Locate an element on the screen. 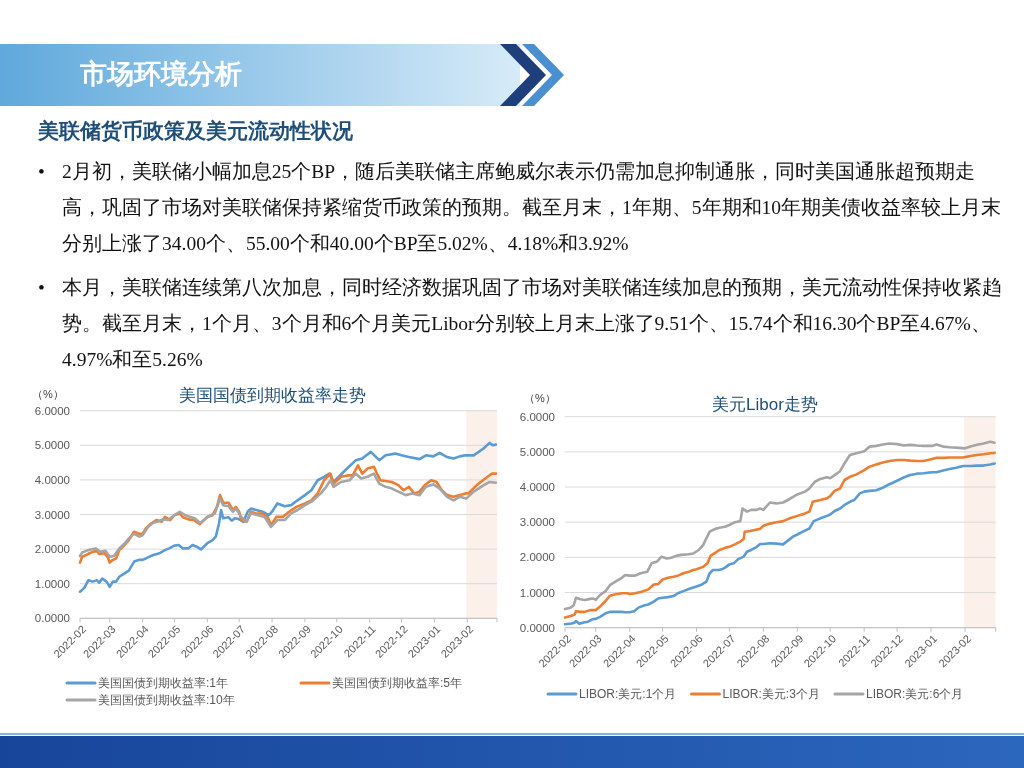 The height and width of the screenshot is (768, 1024). text: 美联储货币政策及美元流动性状况 is located at coordinates (195, 131).